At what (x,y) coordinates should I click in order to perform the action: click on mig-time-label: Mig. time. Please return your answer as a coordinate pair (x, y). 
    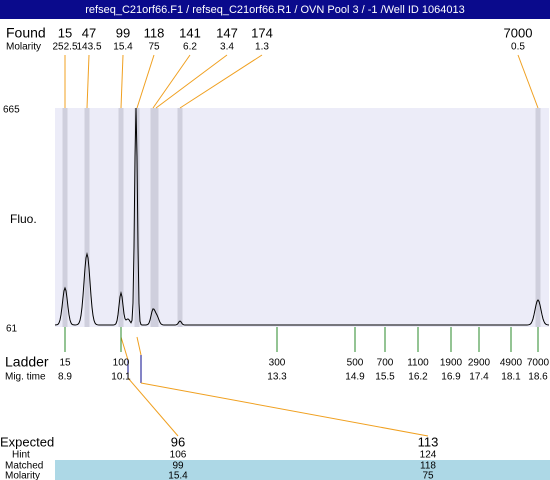
    Looking at the image, I should click on (25, 377).